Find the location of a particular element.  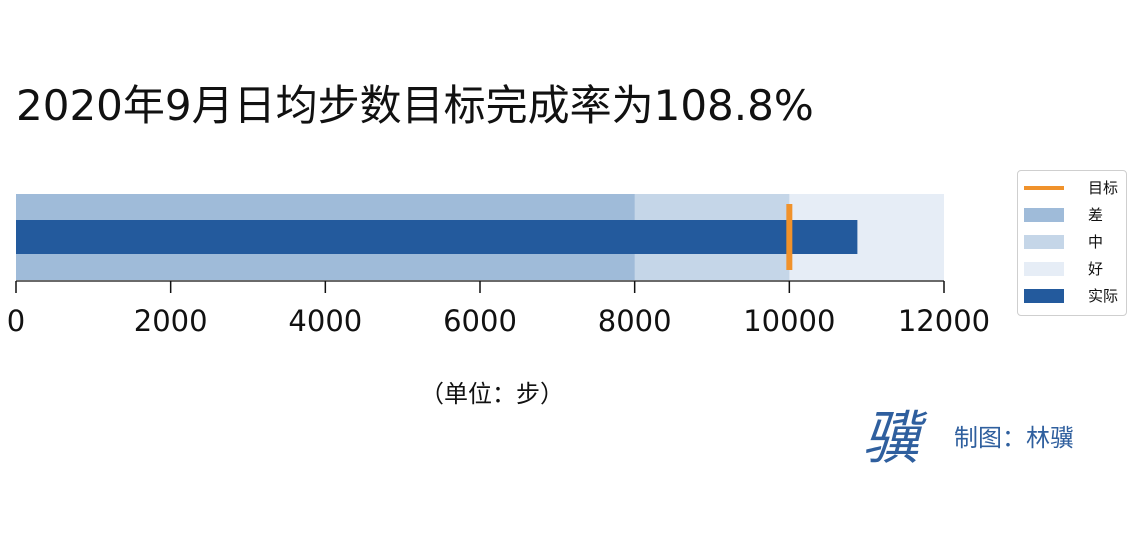

x-tick-label: 0 is located at coordinates (16, 321).